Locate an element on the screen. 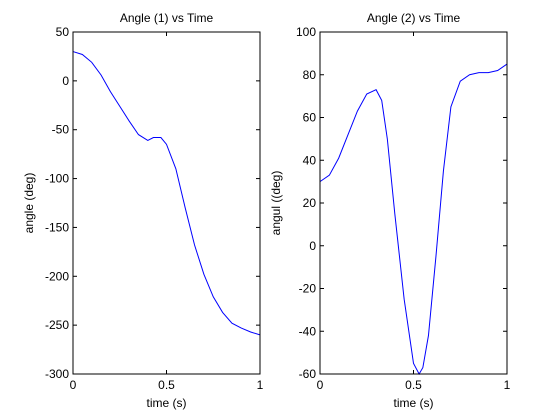 This screenshot has width=560, height=420. y-tick-label: -300 is located at coordinates (57, 374).